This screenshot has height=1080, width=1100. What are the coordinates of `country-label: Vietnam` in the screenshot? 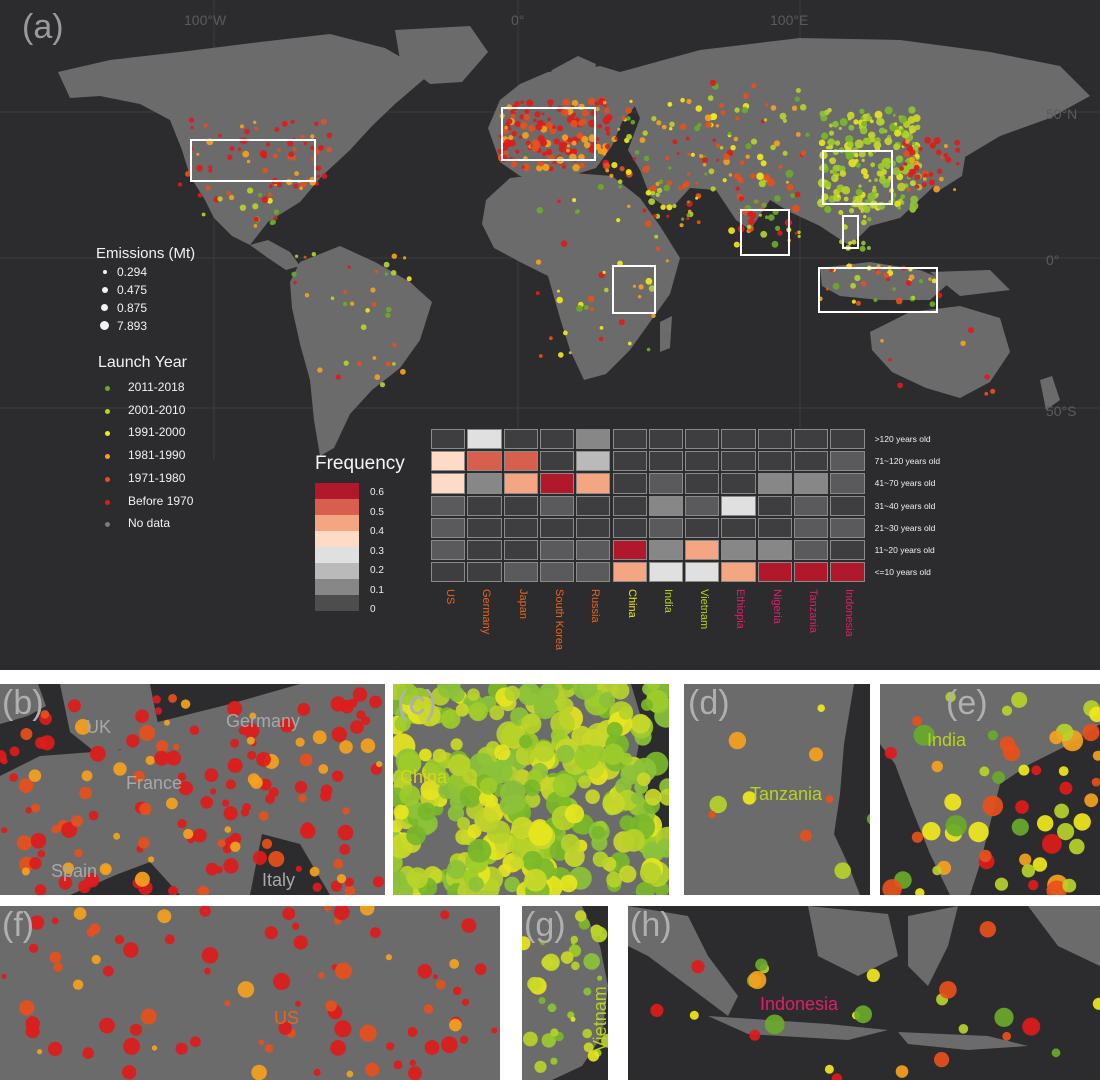 It's located at (704, 609).